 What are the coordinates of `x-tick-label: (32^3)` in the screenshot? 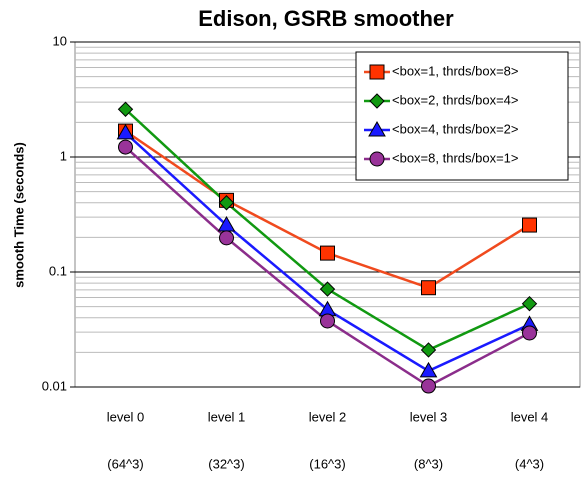 It's located at (226, 463).